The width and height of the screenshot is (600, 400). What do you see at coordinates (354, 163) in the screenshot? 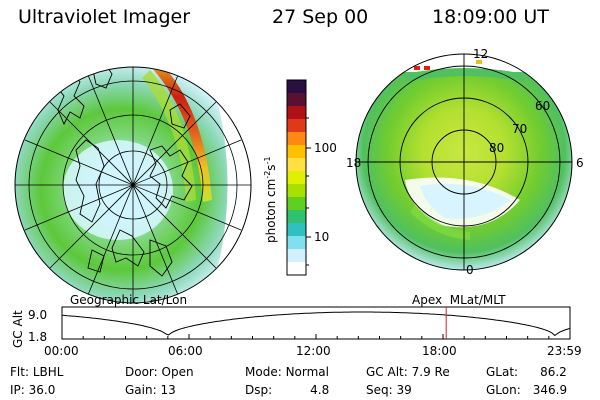
I see `mlt-label-18: 18` at bounding box center [354, 163].